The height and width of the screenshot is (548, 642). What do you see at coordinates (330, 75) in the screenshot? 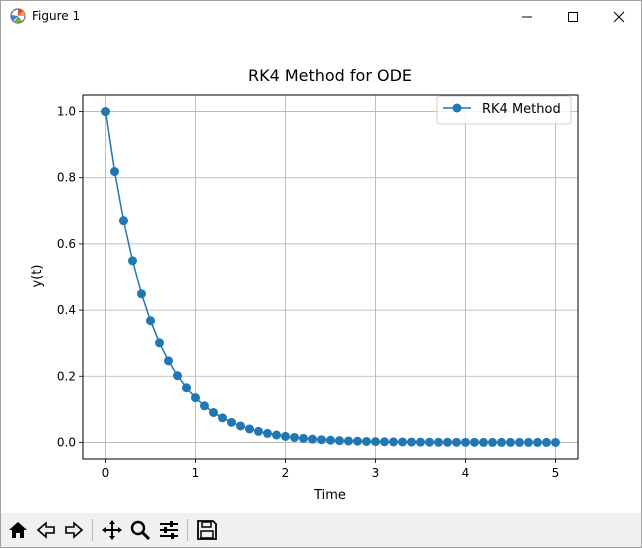
I see `chart-title: RK4 Method for ODE` at bounding box center [330, 75].